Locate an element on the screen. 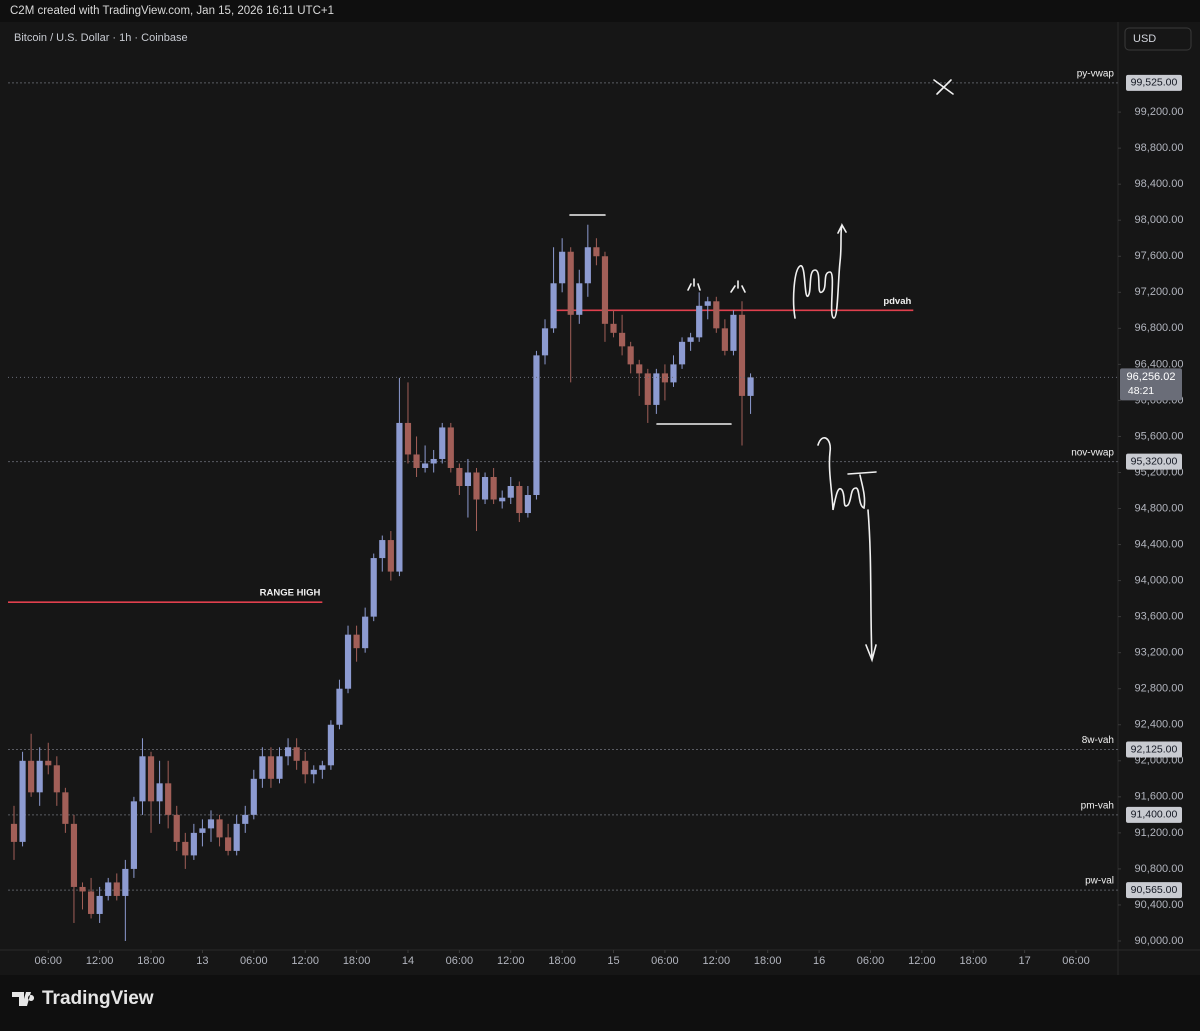 This screenshot has height=1031, width=1200. level-value-label: 90,565.00 is located at coordinates (1154, 890).